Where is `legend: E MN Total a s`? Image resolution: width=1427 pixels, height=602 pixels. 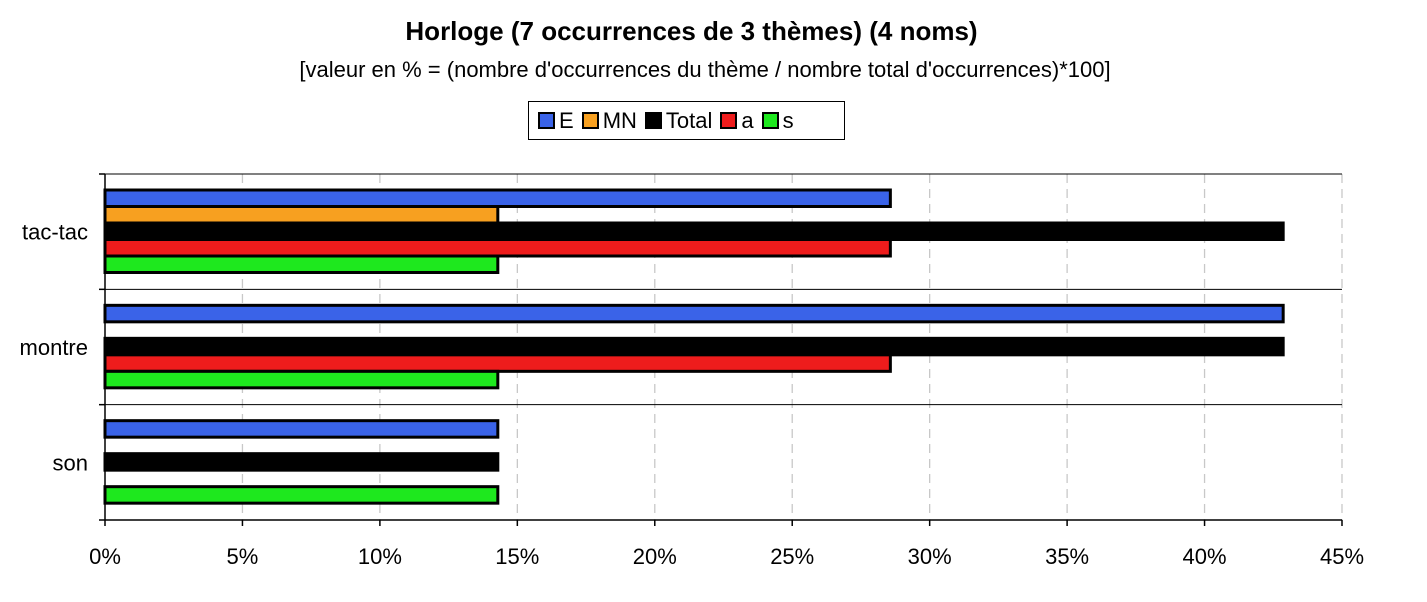 legend: E MN Total a s is located at coordinates (686, 120).